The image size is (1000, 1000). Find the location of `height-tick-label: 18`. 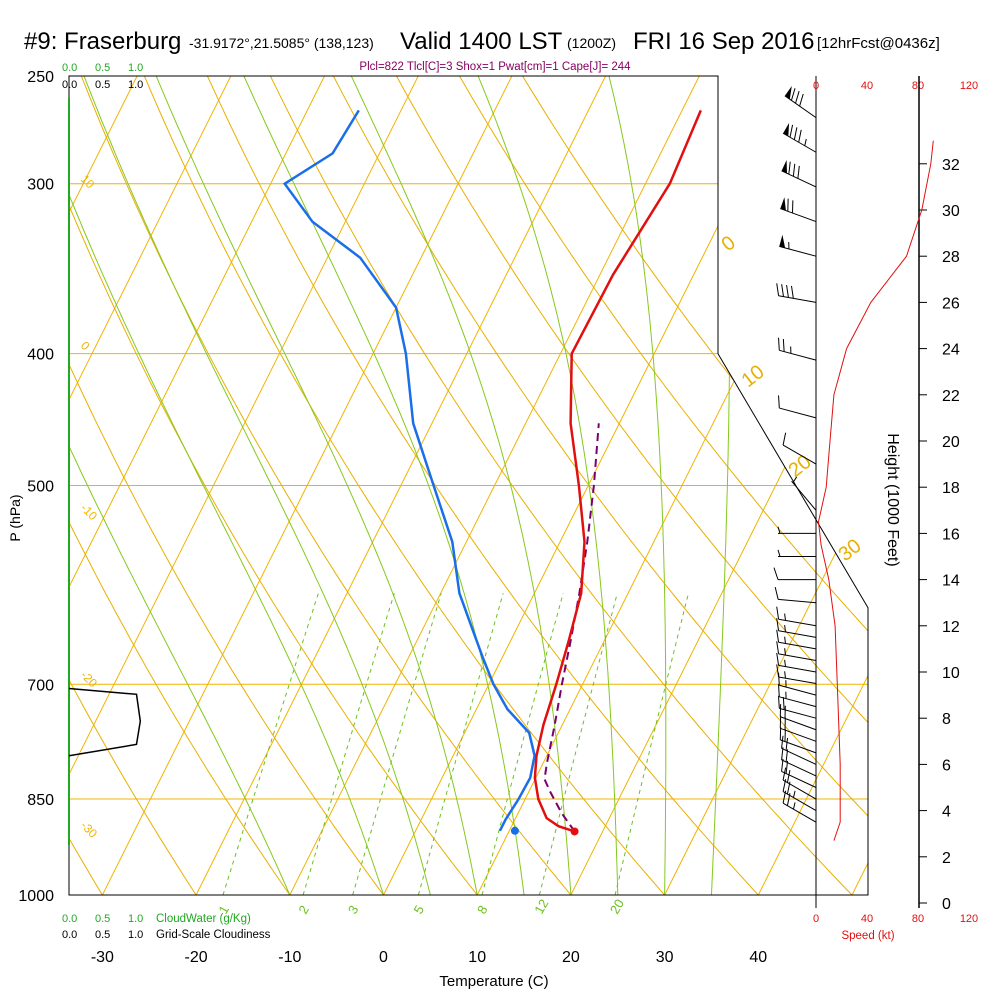

height-tick-label: 18 is located at coordinates (951, 488).